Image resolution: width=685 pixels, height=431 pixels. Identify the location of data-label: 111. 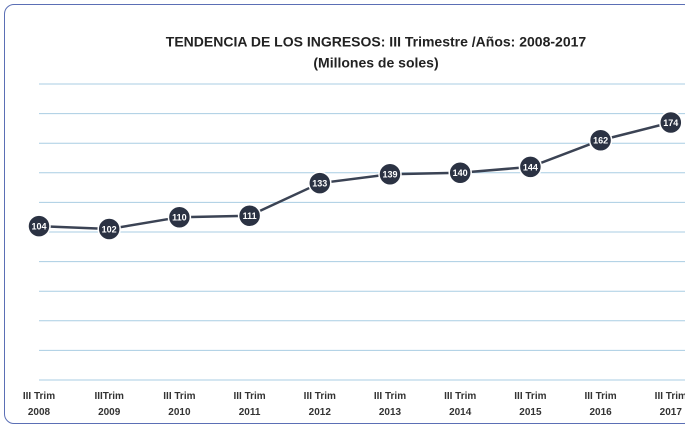
(250, 216).